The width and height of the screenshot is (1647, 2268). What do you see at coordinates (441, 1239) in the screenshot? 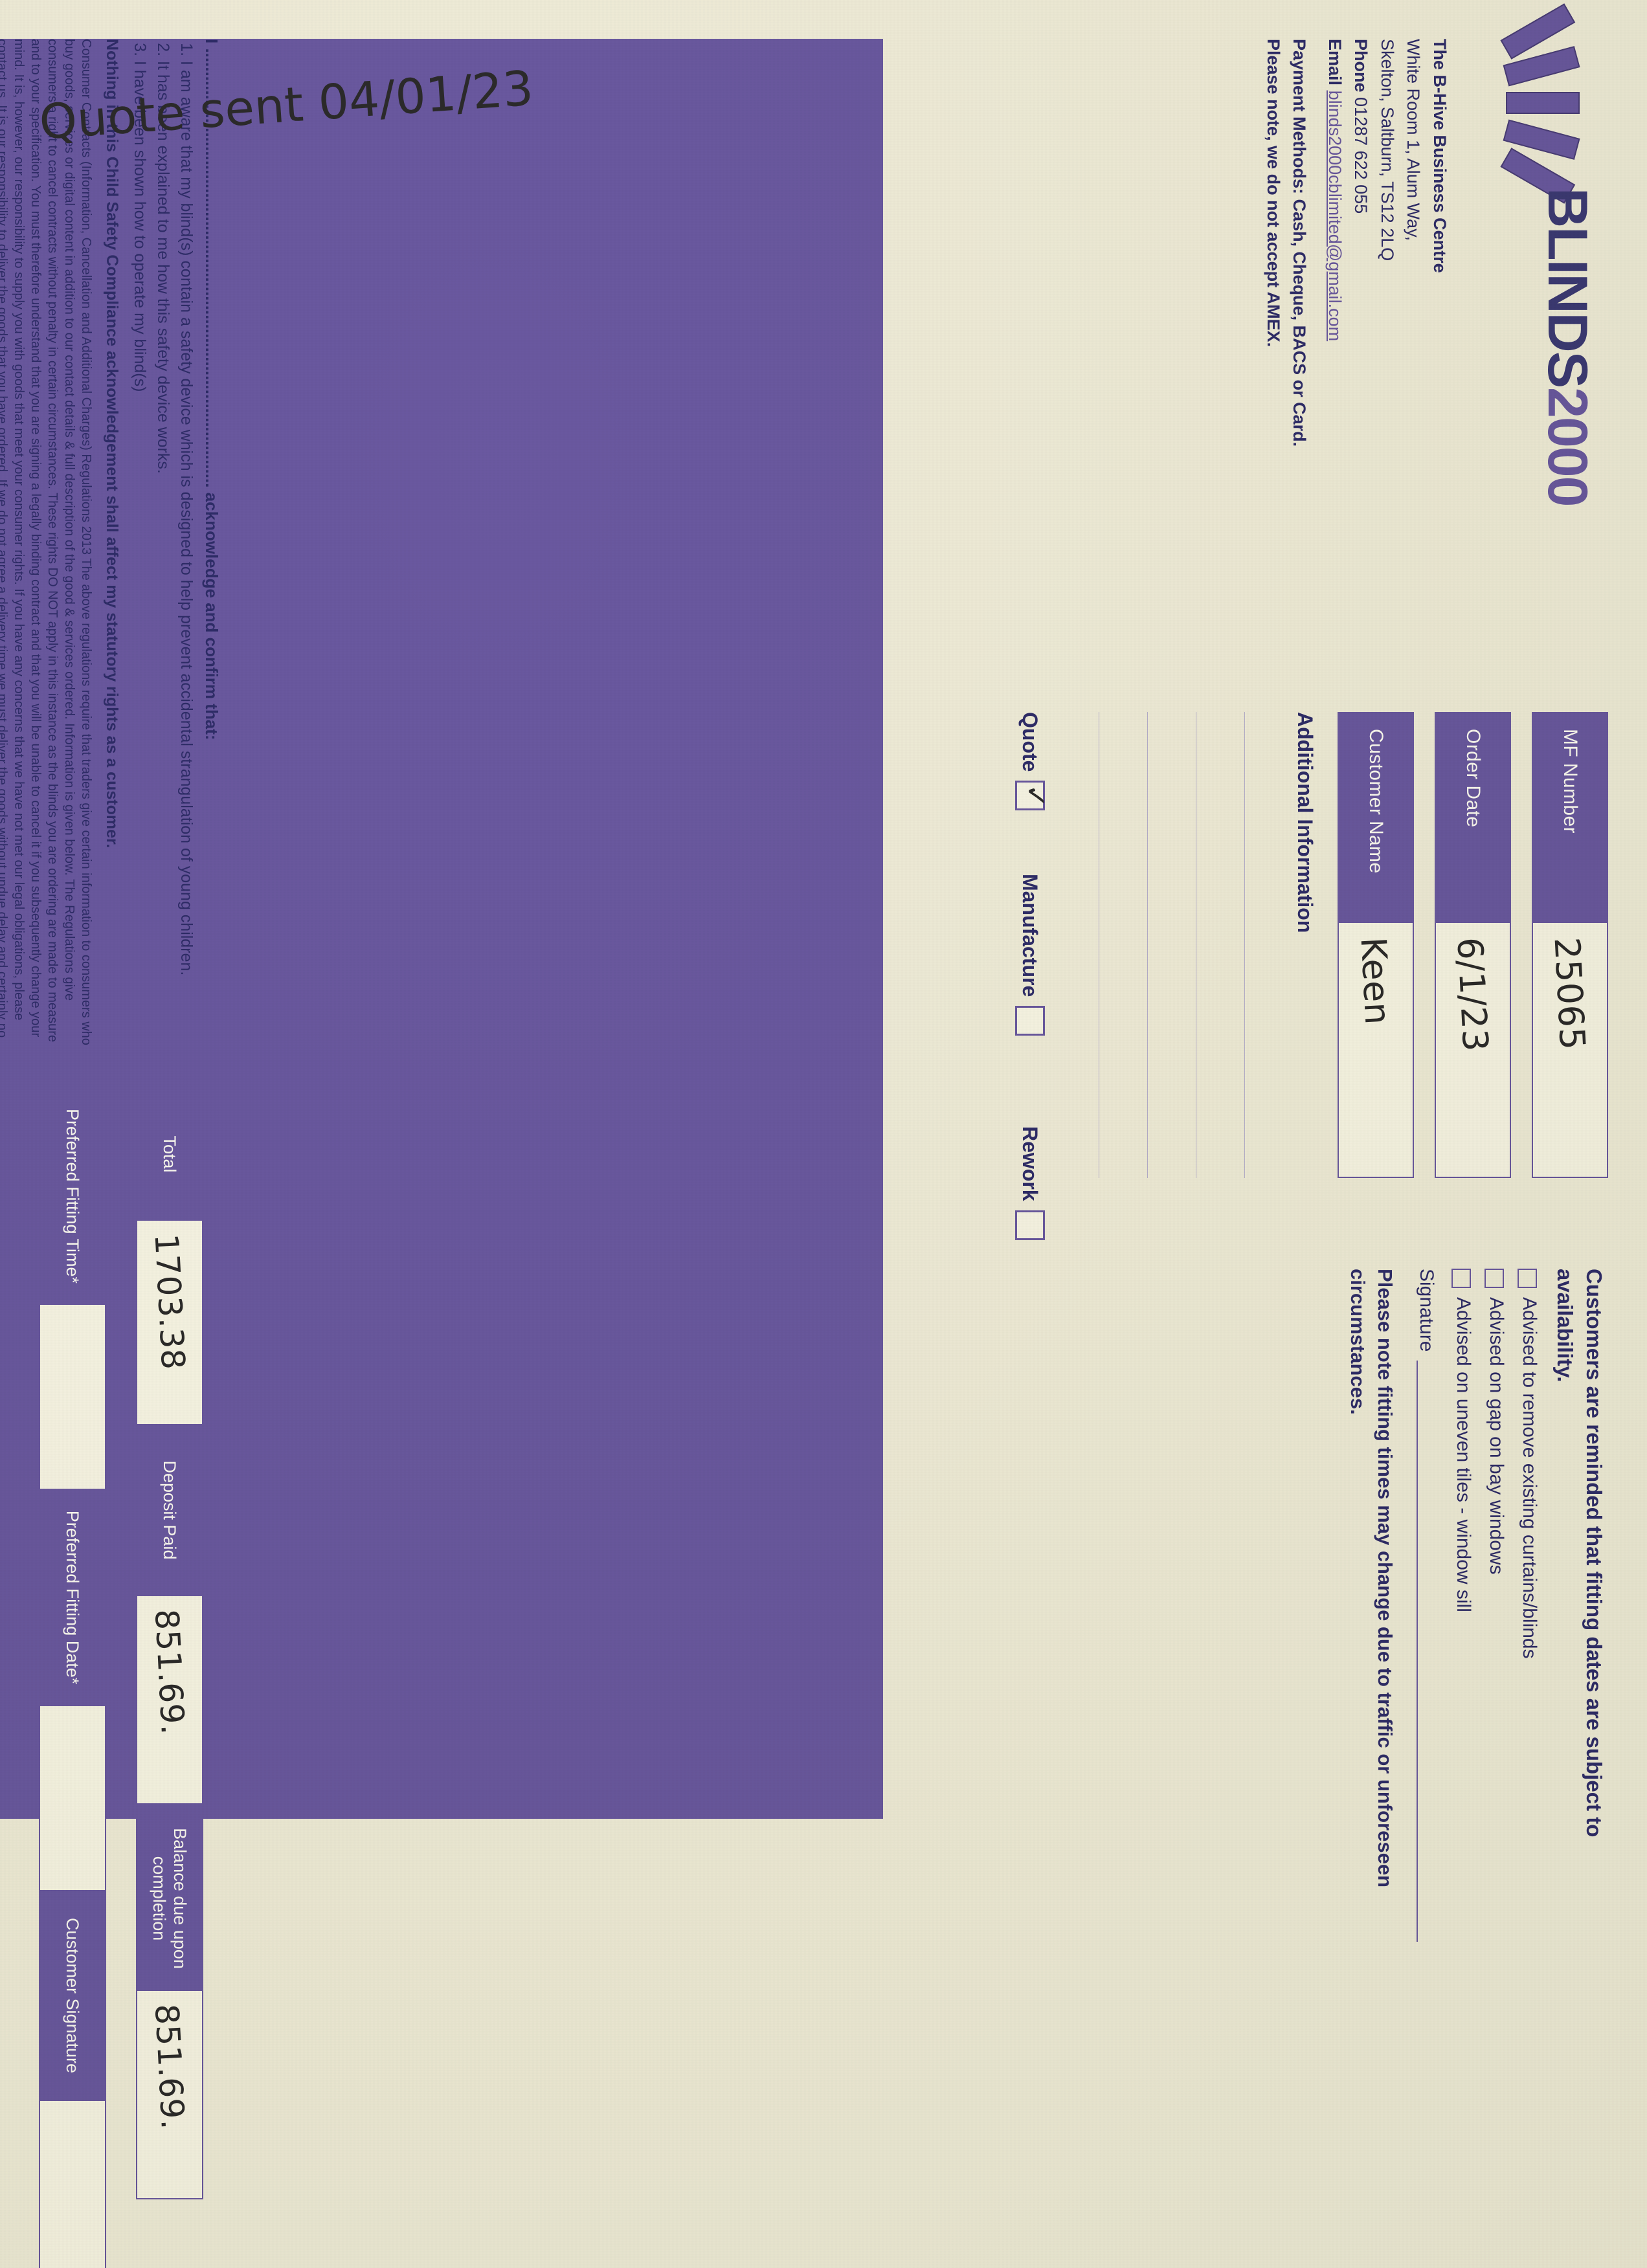
I see `col-bracket-type-colour: Bracket Type & Colour` at bounding box center [441, 1239].